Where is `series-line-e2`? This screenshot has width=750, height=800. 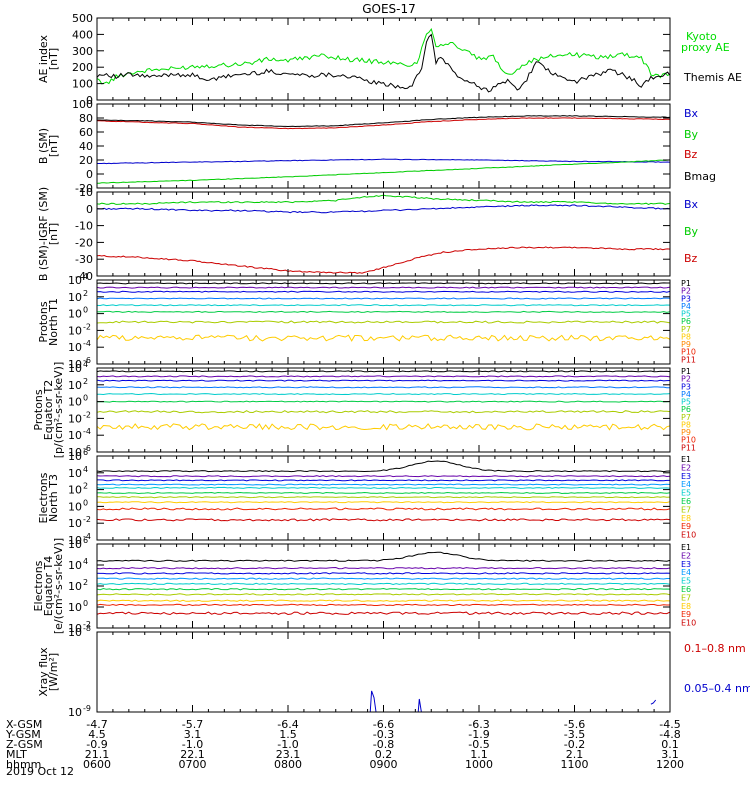
series-line-e2 is located at coordinates (383, 568).